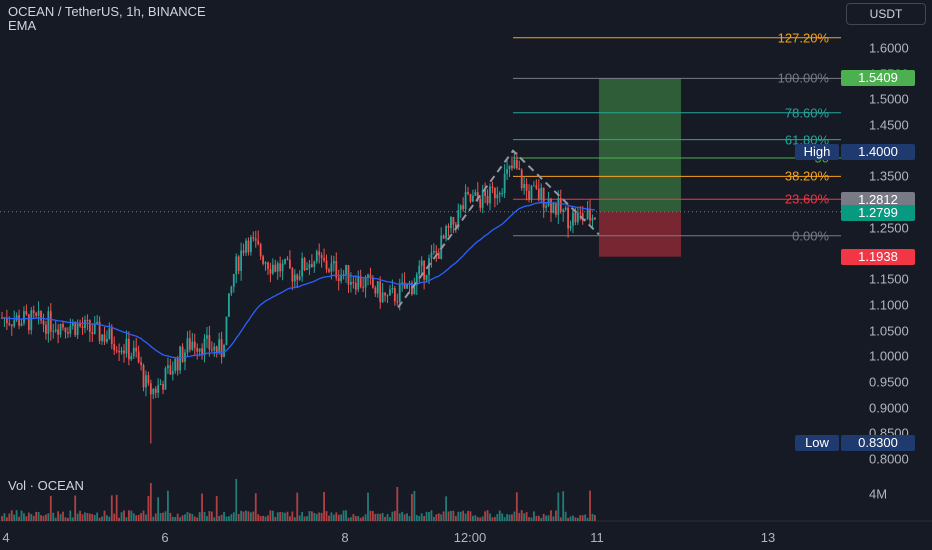  Describe the element at coordinates (470, 537) in the screenshot. I see `time-tick: 12:00` at that location.